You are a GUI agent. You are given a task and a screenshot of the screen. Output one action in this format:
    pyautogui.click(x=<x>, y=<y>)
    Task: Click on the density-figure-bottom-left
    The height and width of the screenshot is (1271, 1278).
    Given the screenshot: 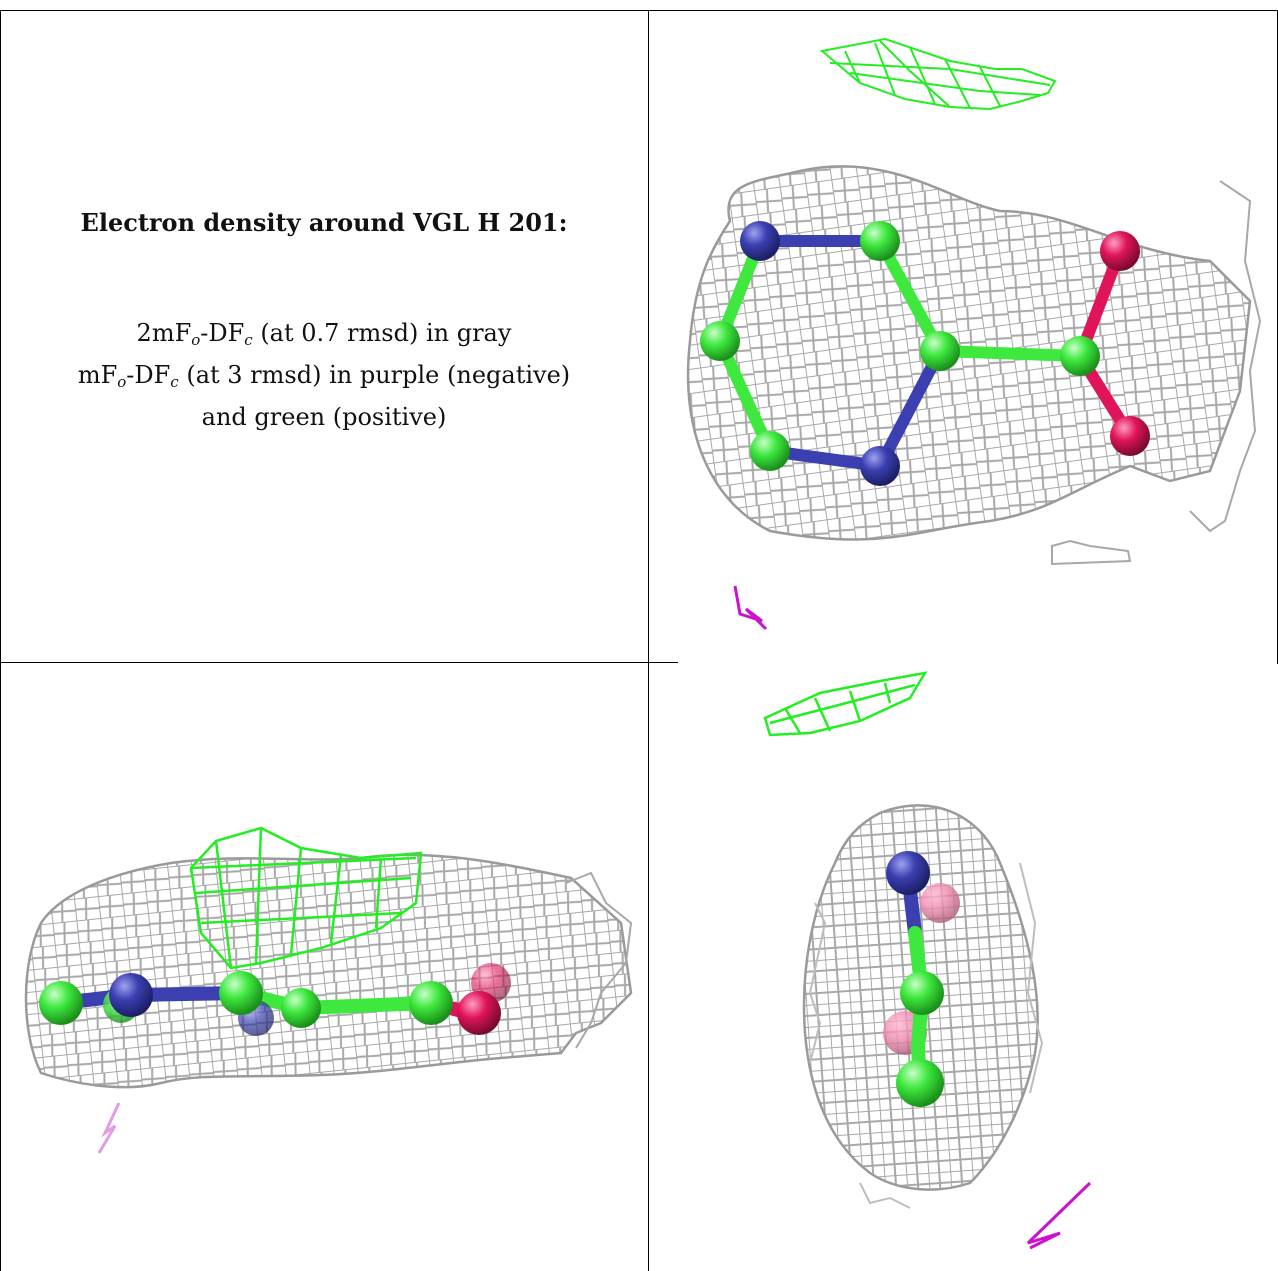 What is the action you would take?
    pyautogui.click(x=328, y=990)
    